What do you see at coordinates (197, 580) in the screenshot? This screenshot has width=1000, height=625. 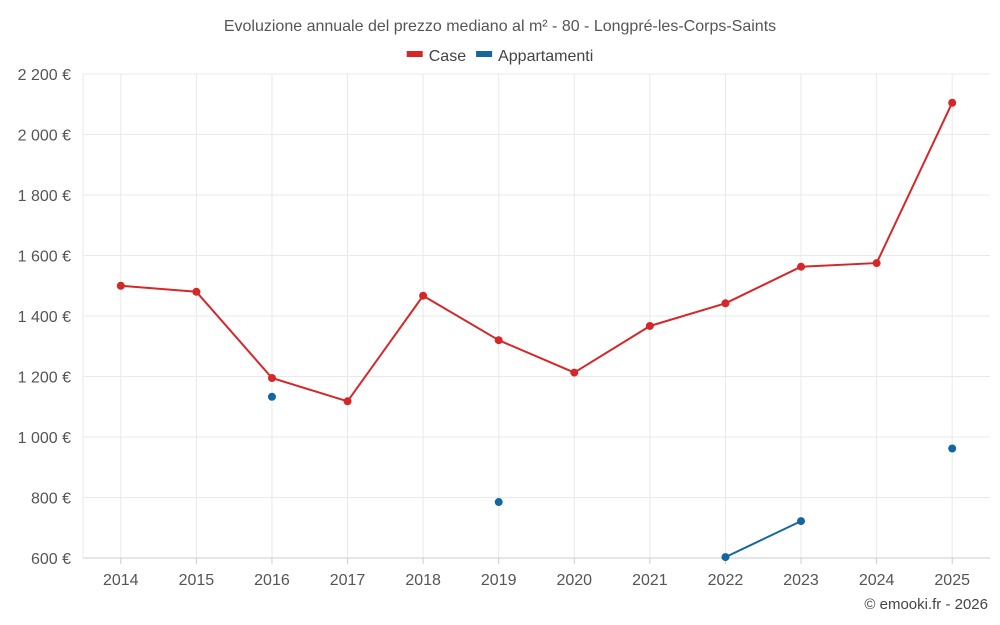 I see `x-tick-label: 2015` at bounding box center [197, 580].